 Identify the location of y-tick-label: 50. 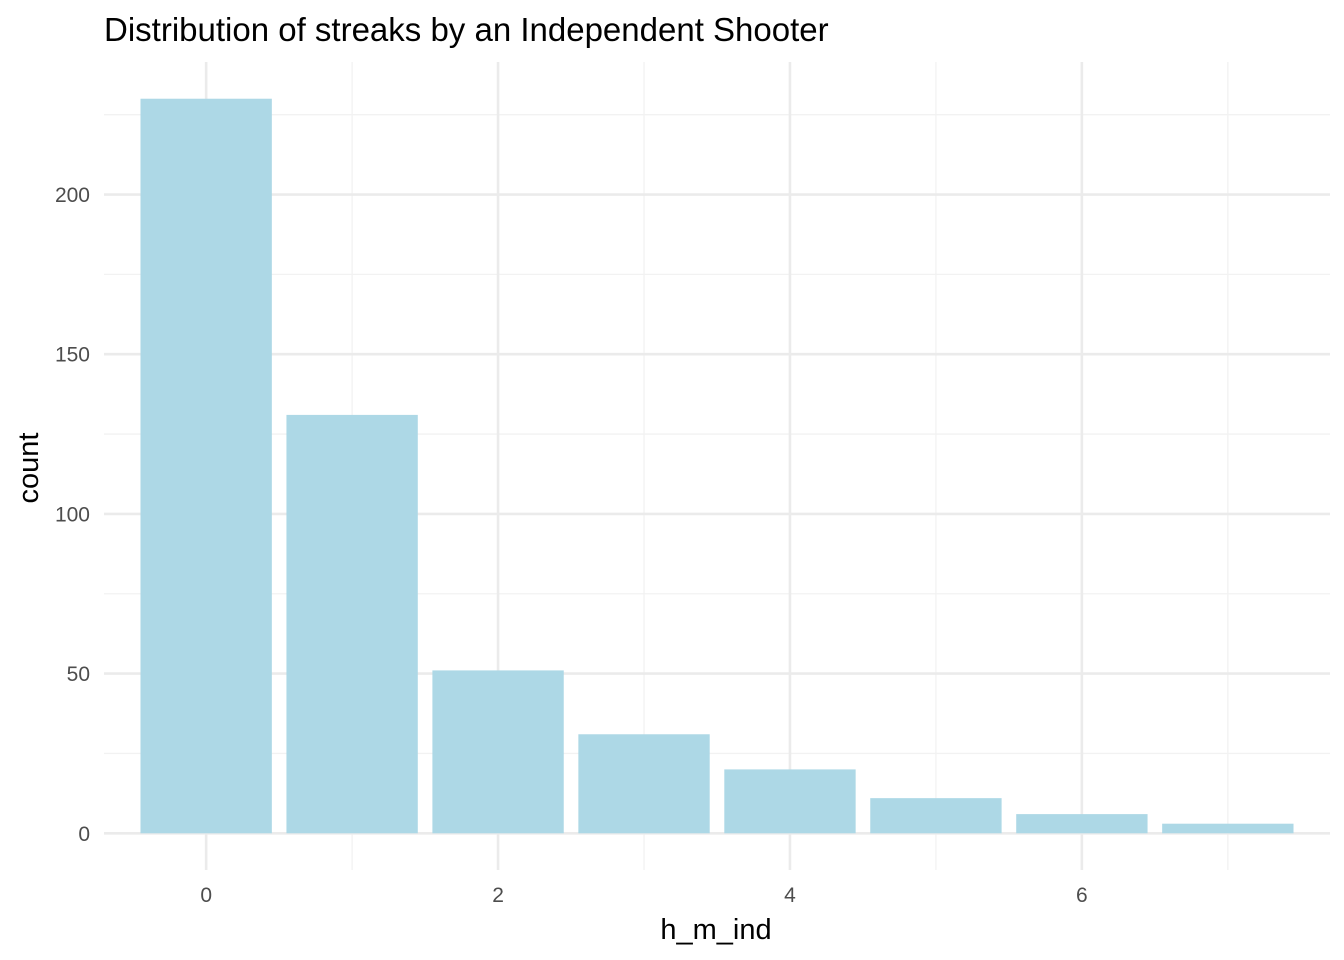
(78, 674).